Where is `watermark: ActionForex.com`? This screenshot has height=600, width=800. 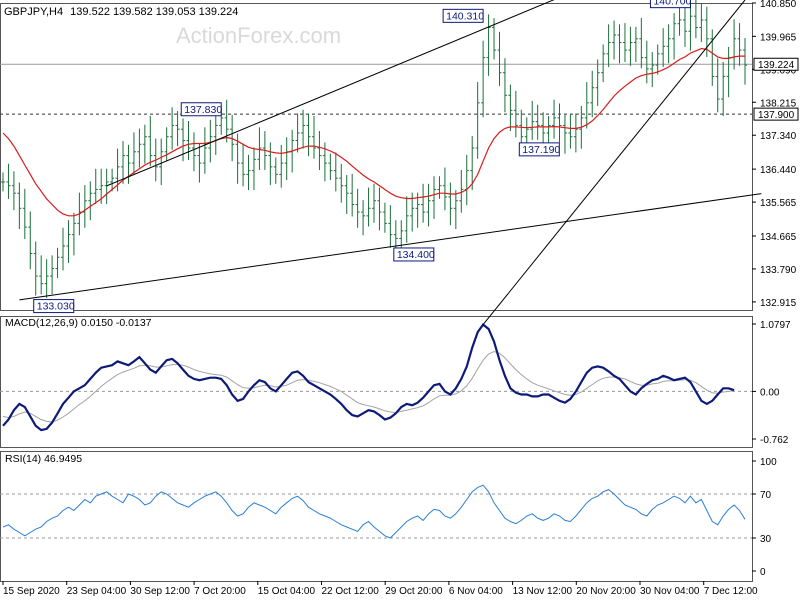 watermark: ActionForex.com is located at coordinates (258, 35).